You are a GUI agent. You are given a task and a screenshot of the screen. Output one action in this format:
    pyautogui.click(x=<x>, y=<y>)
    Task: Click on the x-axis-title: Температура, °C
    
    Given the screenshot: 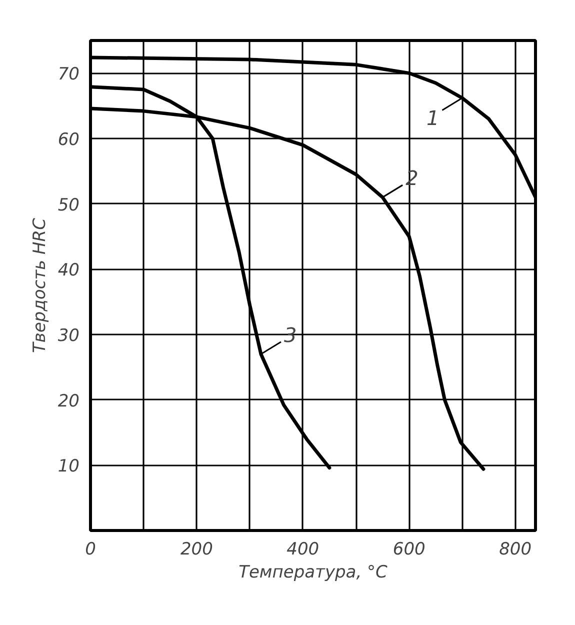 What is the action you would take?
    pyautogui.click(x=313, y=572)
    